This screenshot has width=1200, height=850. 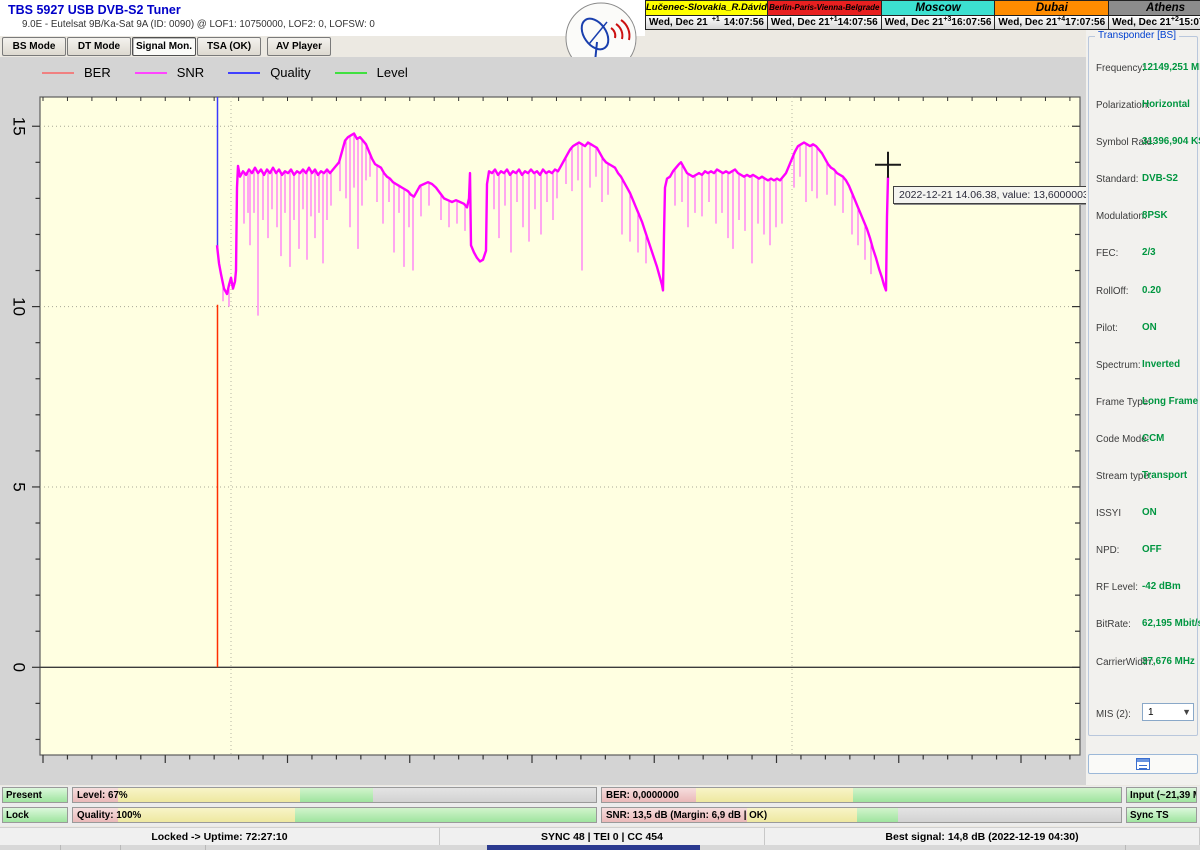 I want to click on transponder-row-symbol-rate-: Symbol Rate:31396,904 KS/s, so click(x=1144, y=145).